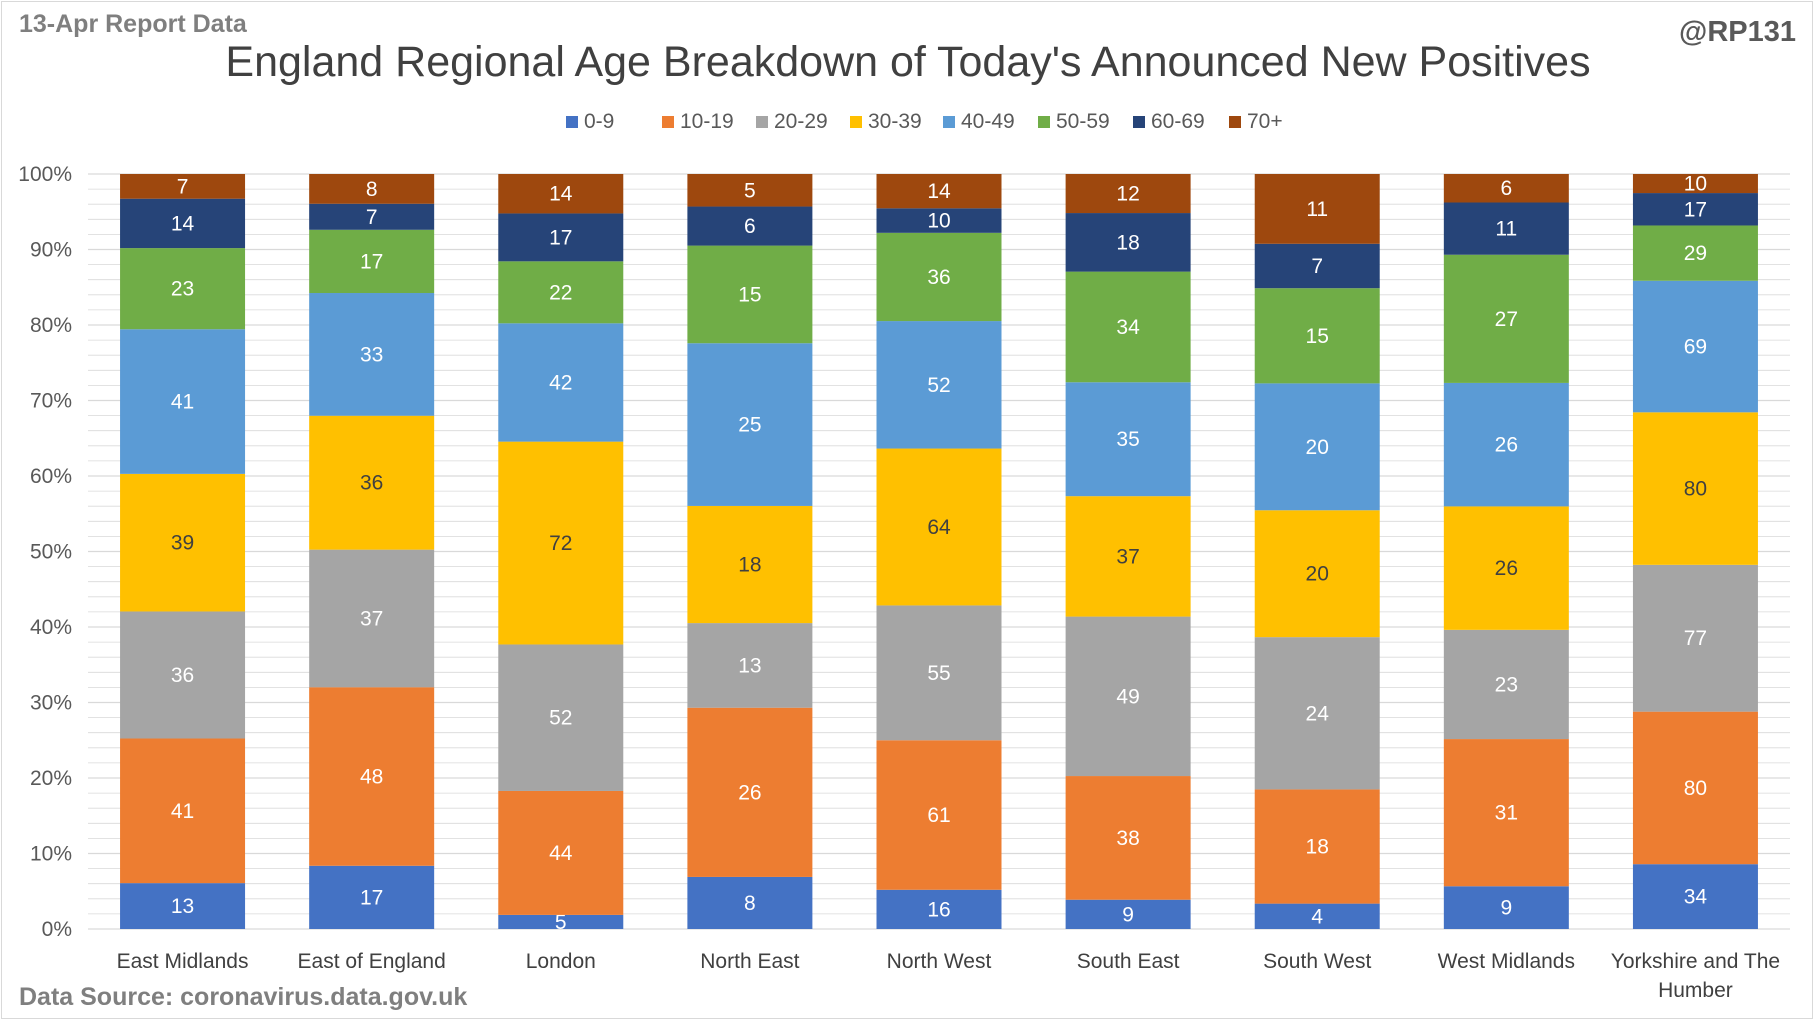  I want to click on data-label: 9, so click(1128, 914).